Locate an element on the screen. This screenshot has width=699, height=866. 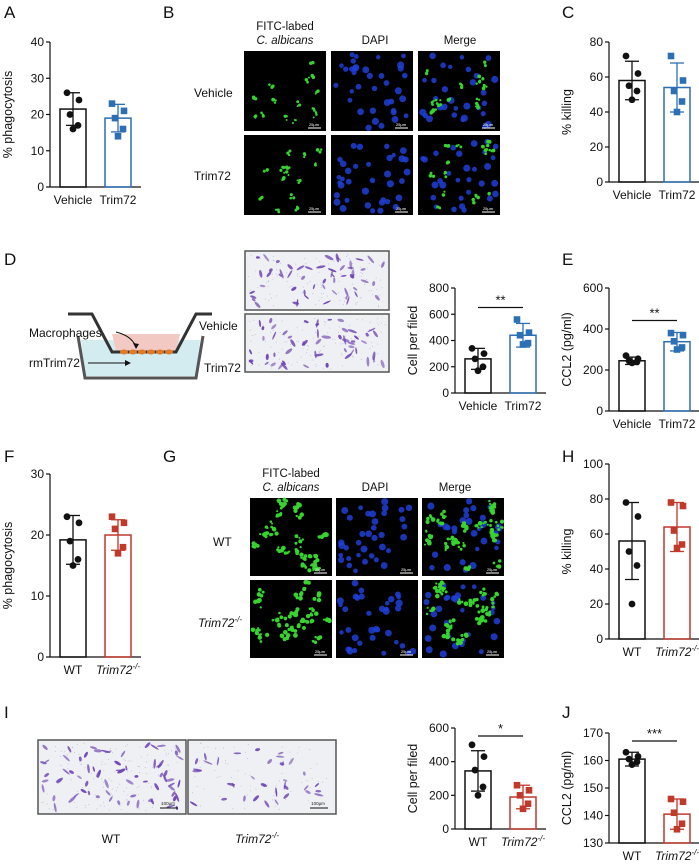
g-header-fitc-line1: FITC-labed is located at coordinates (291, 474).